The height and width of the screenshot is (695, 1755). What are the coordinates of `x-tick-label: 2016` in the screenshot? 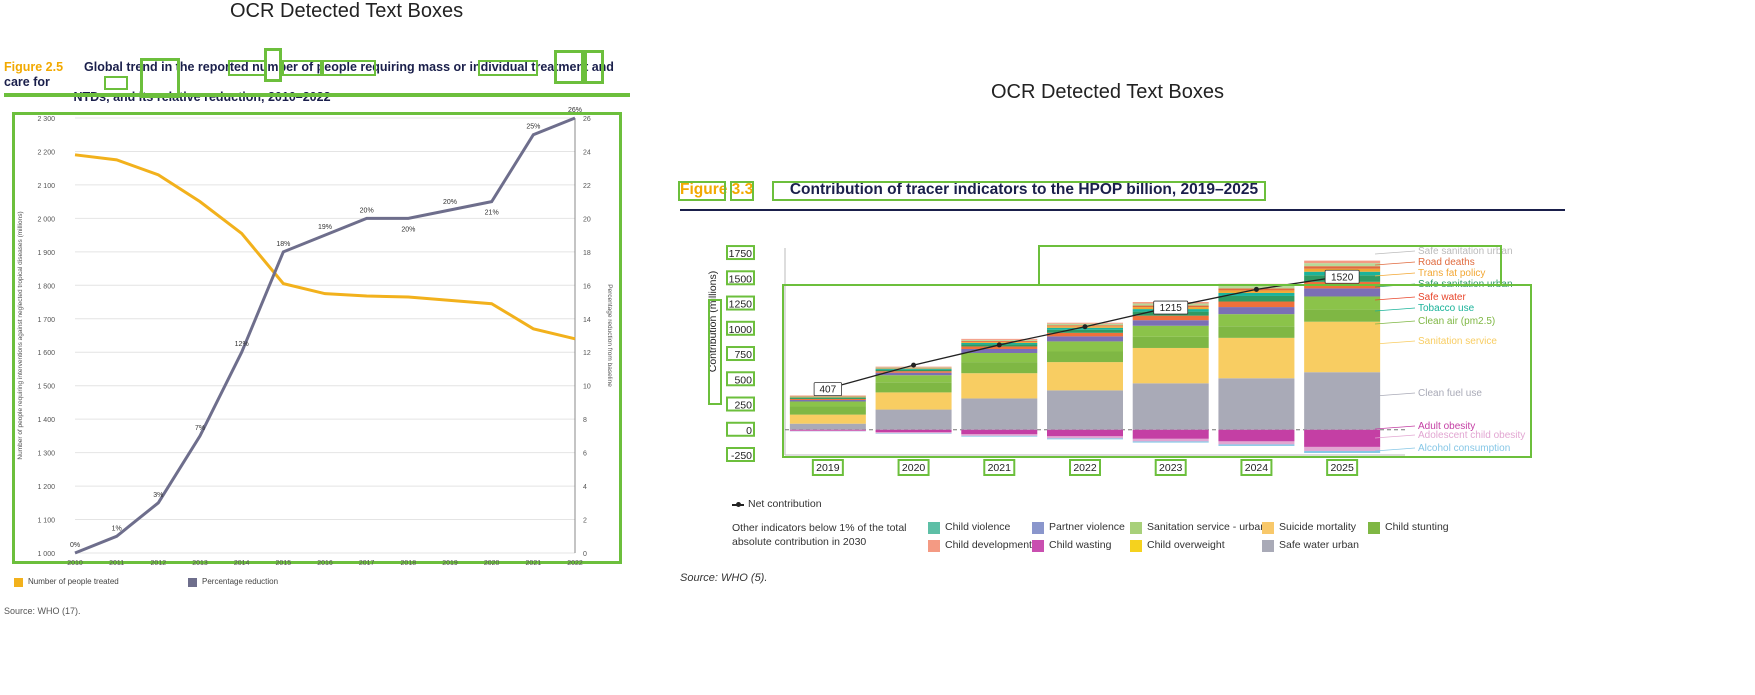 It's located at (325, 563).